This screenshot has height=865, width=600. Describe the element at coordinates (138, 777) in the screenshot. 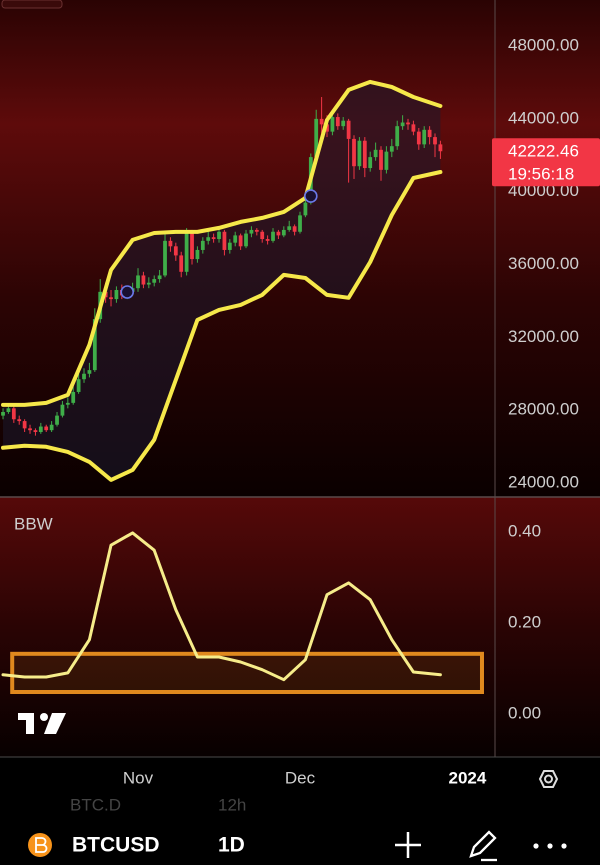

I see `x-tick-label: Nov` at that location.